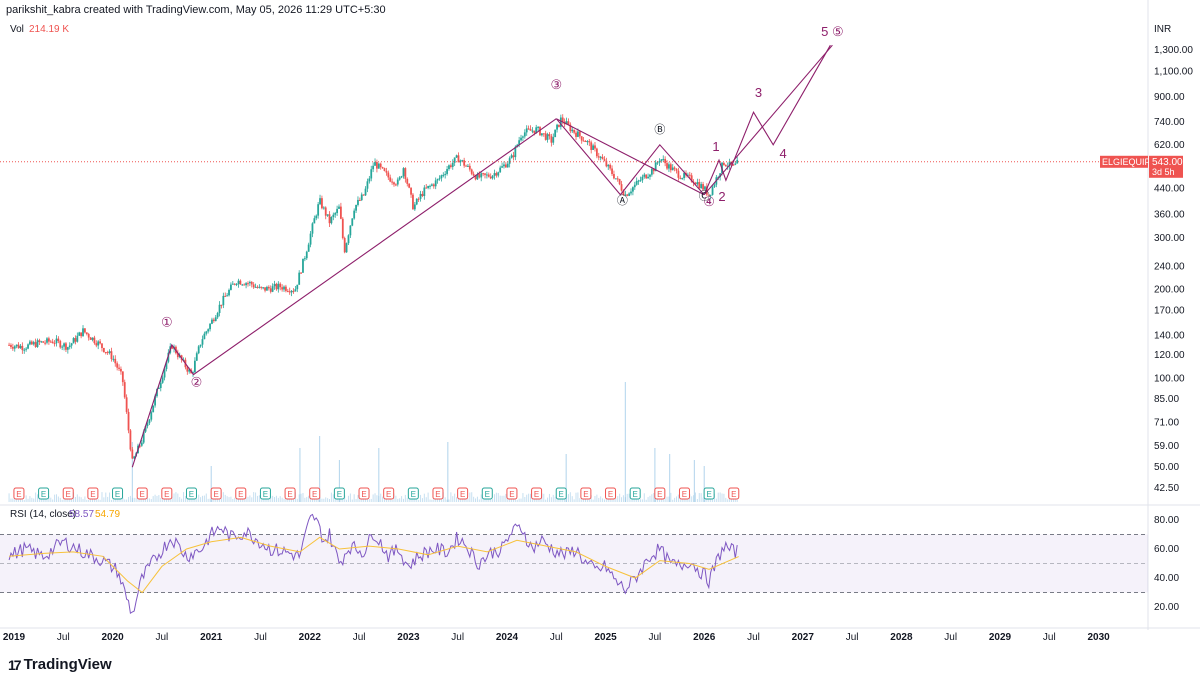  Describe the element at coordinates (107, 514) in the screenshot. I see `rsi-ma-value: 54.79` at that location.